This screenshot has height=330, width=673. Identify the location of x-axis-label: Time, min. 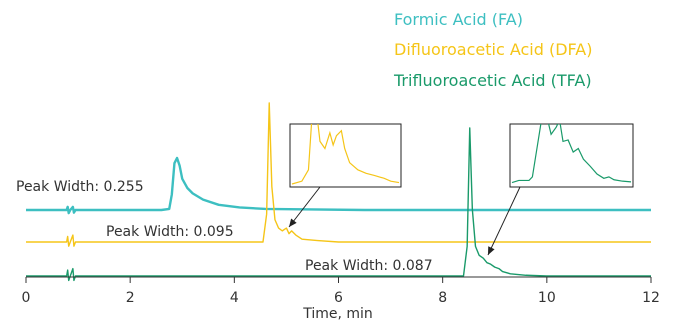
(337, 314).